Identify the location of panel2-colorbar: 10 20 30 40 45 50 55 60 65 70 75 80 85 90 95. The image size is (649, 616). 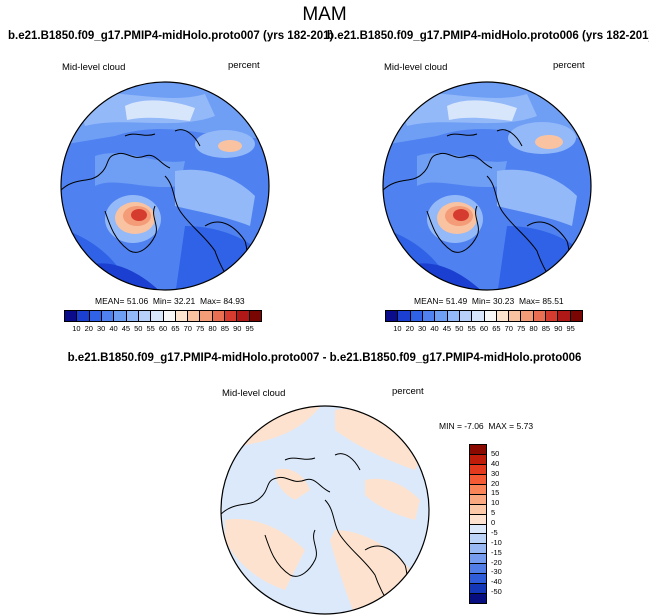
(484, 321).